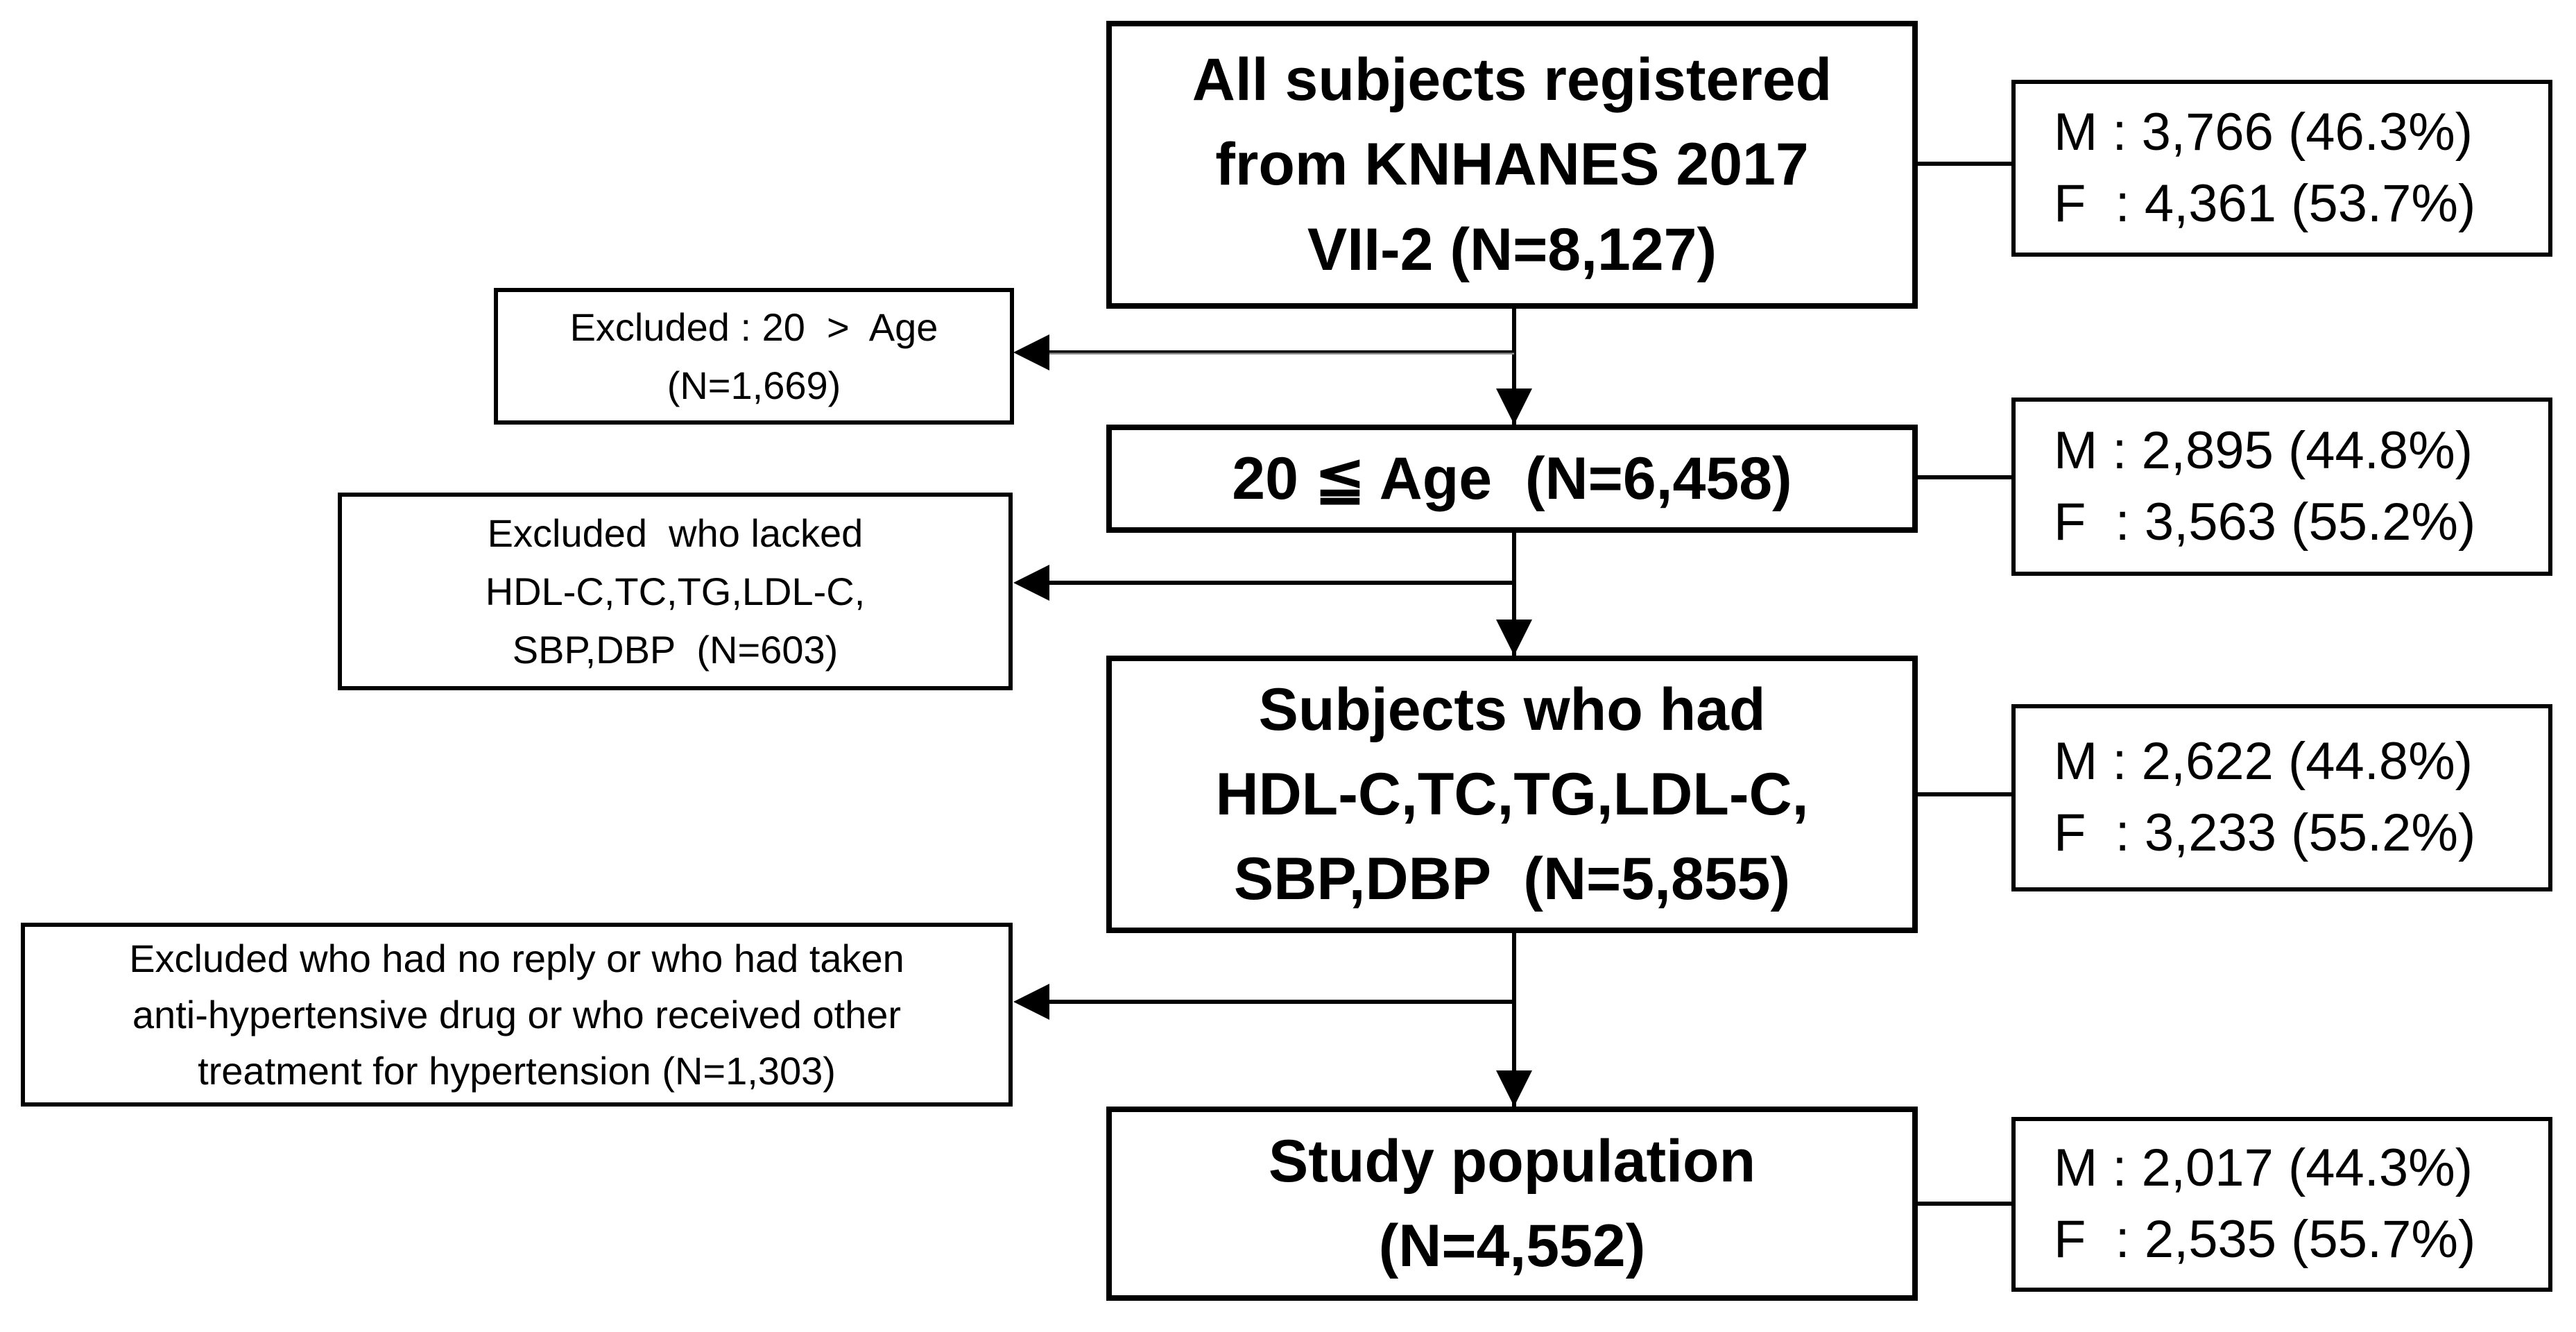 The width and height of the screenshot is (2576, 1332). What do you see at coordinates (1512, 249) in the screenshot?
I see `flow-box-text-line: VII-2 (N=8,127)` at bounding box center [1512, 249].